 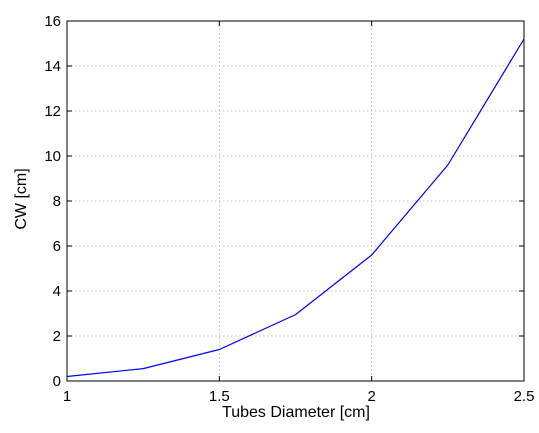 What do you see at coordinates (296, 412) in the screenshot?
I see `x-axis-label: Tubes Diameter [cm]` at bounding box center [296, 412].